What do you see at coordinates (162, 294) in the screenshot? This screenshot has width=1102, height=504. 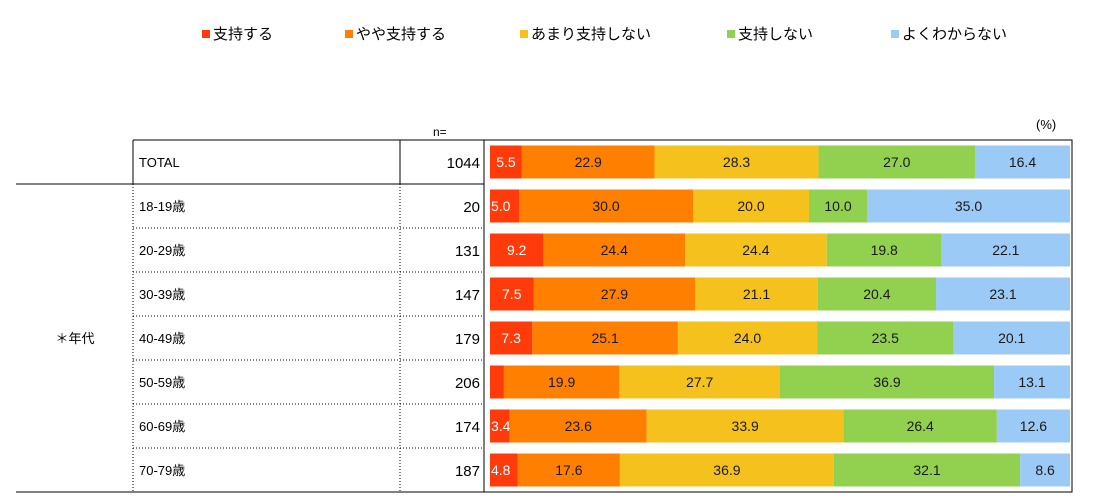 I see `category-label: 30-39歳` at bounding box center [162, 294].